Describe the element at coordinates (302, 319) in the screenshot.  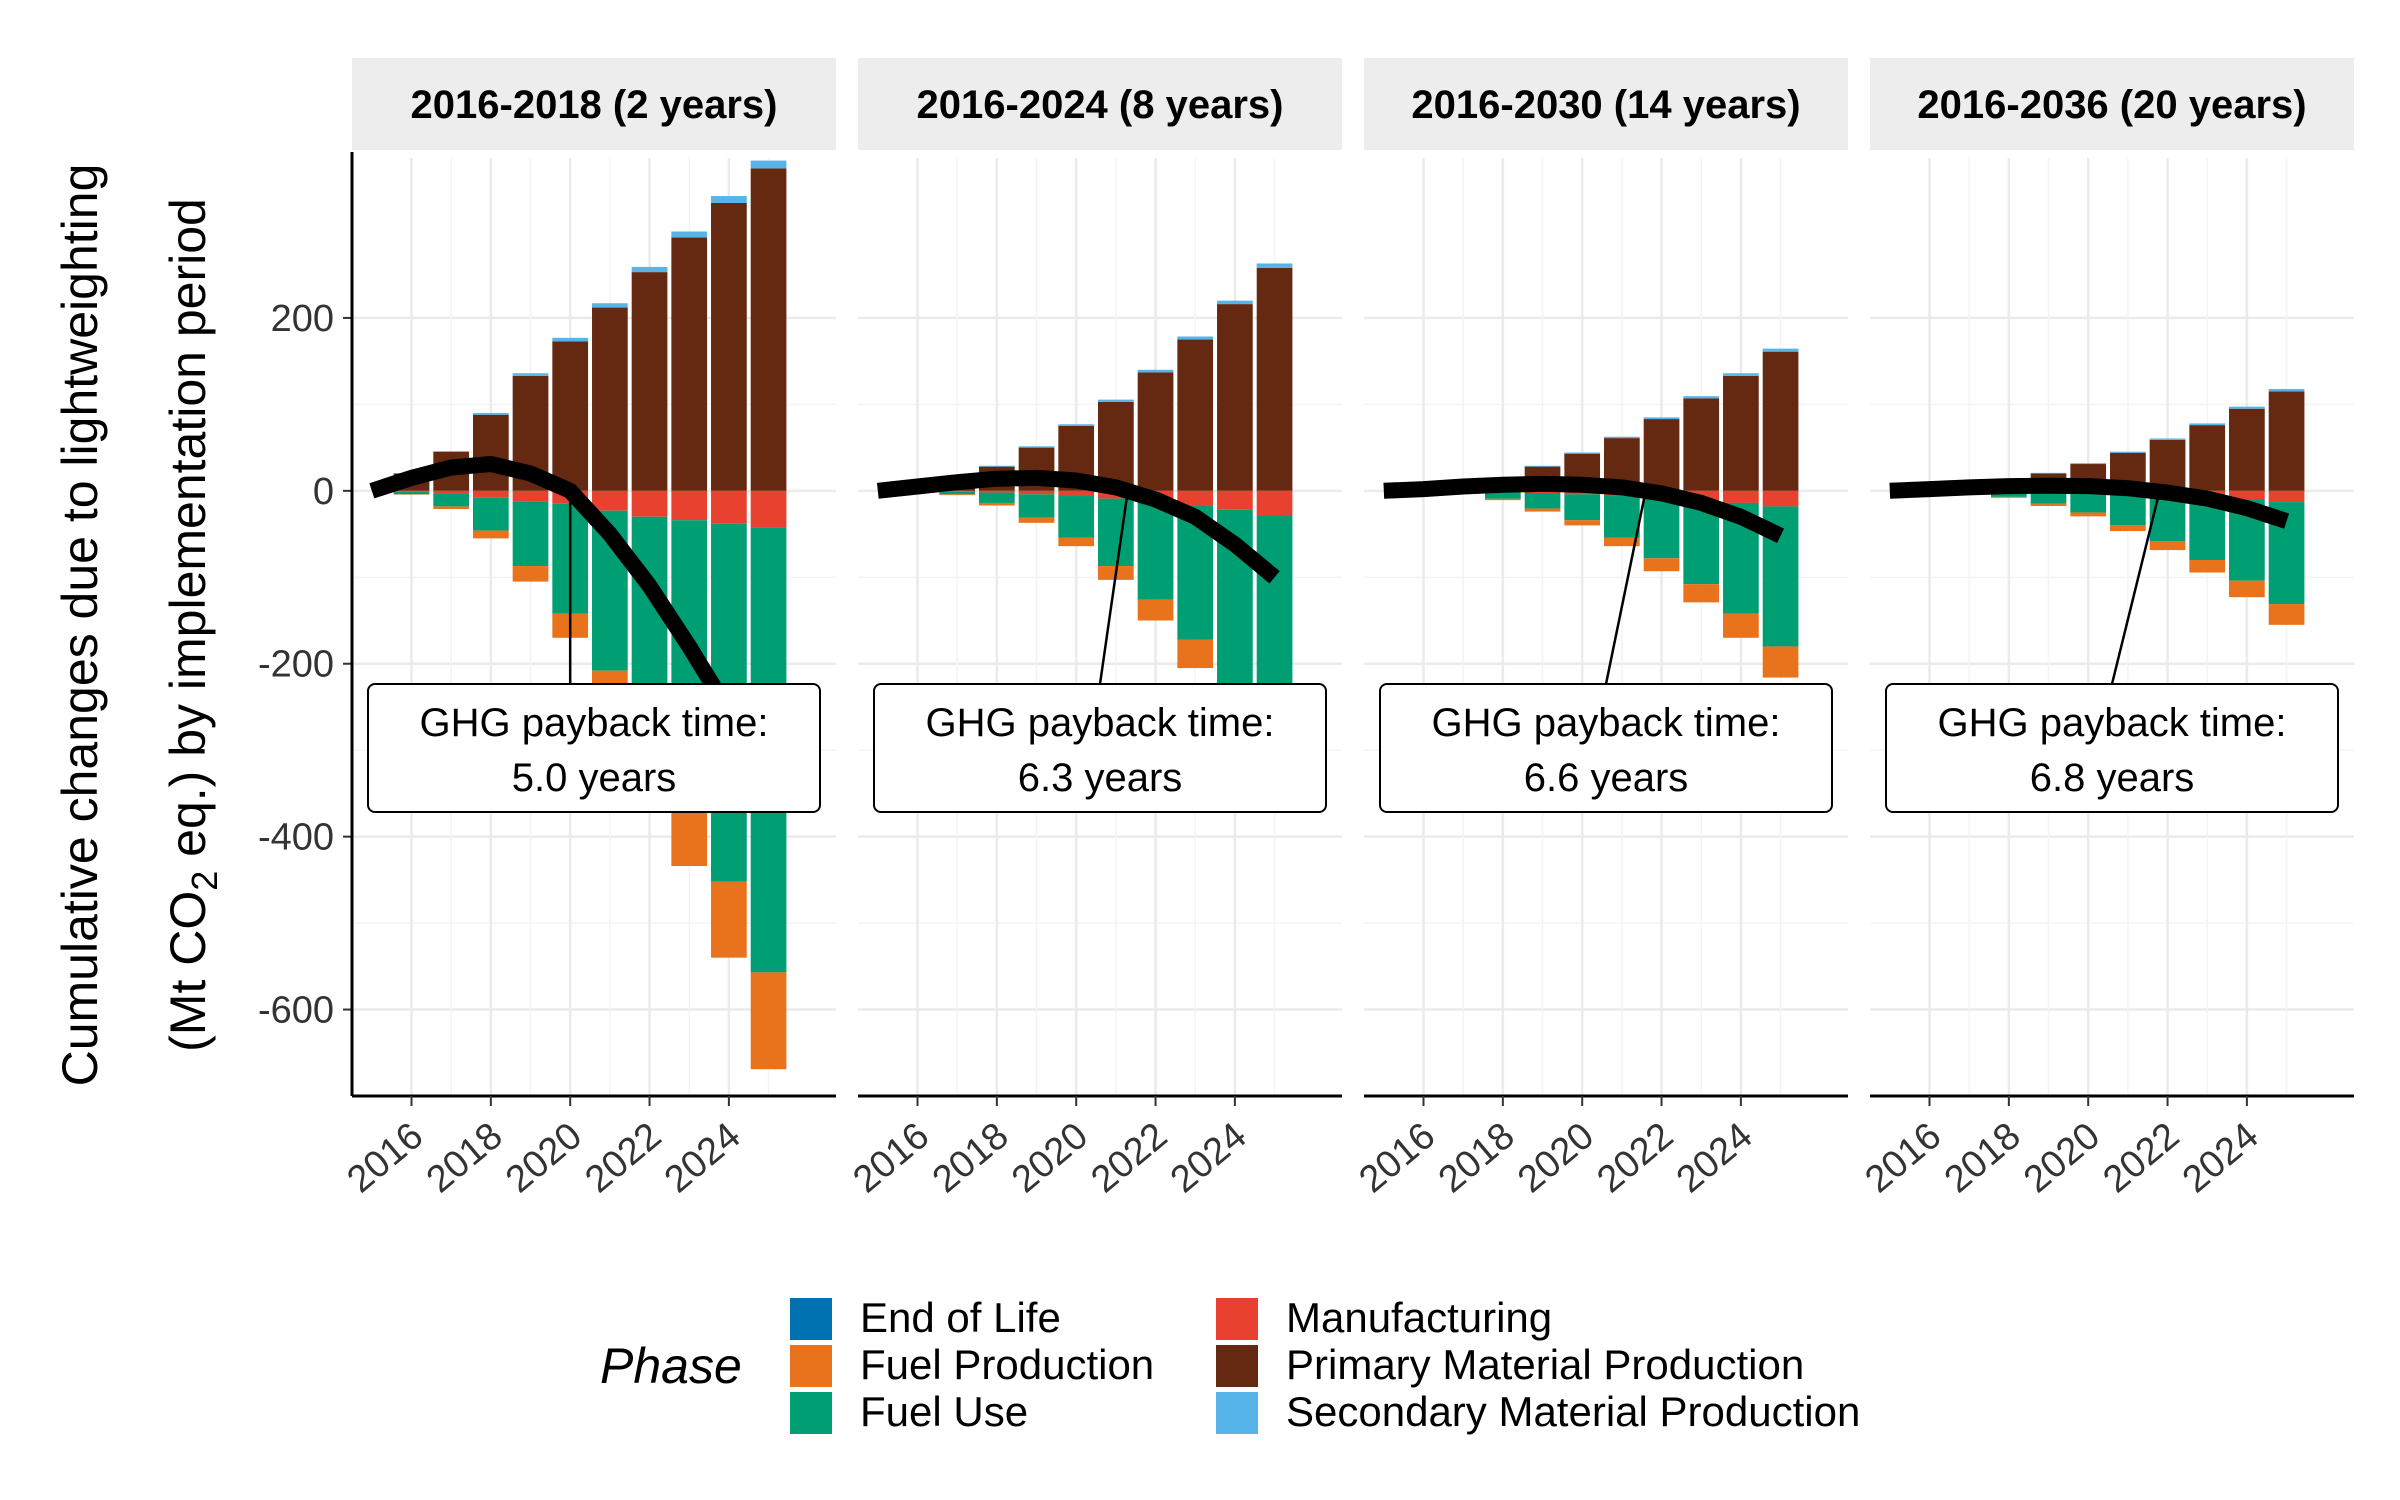
I see `y-tick-label: 200` at that location.